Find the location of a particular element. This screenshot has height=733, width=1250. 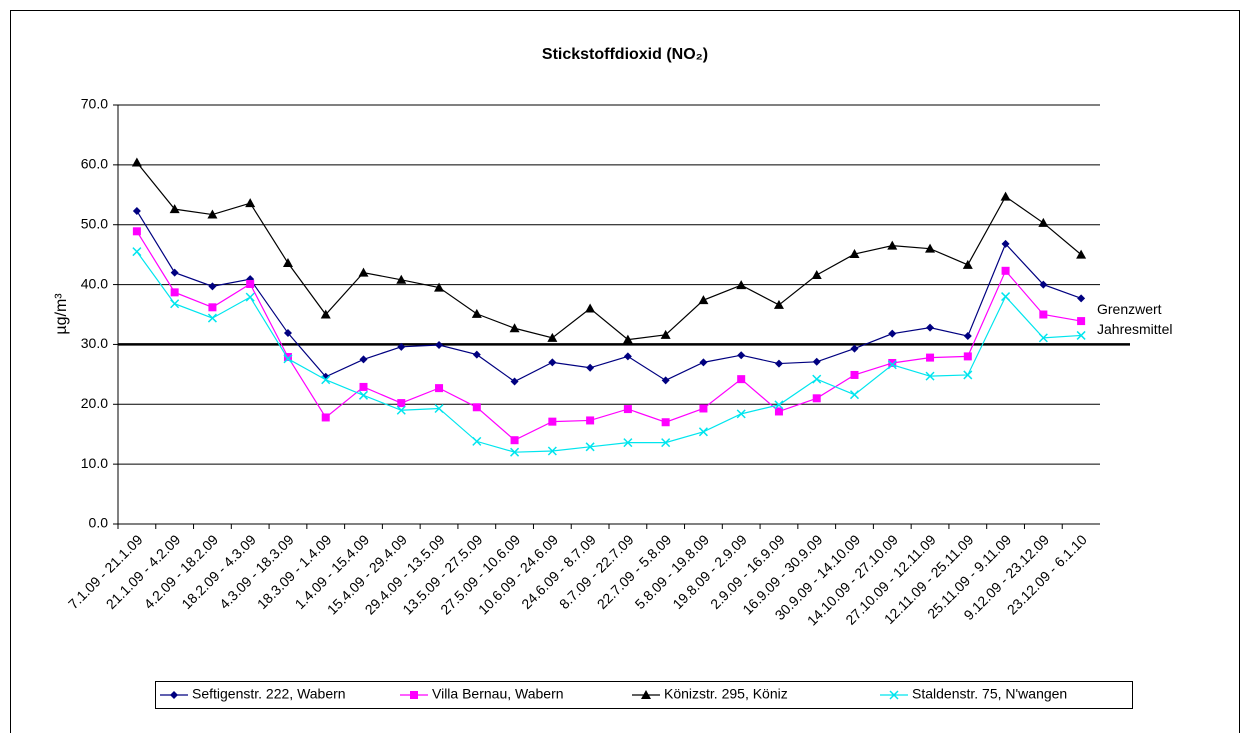

y-tick-label: 10.0 is located at coordinates (94, 463).